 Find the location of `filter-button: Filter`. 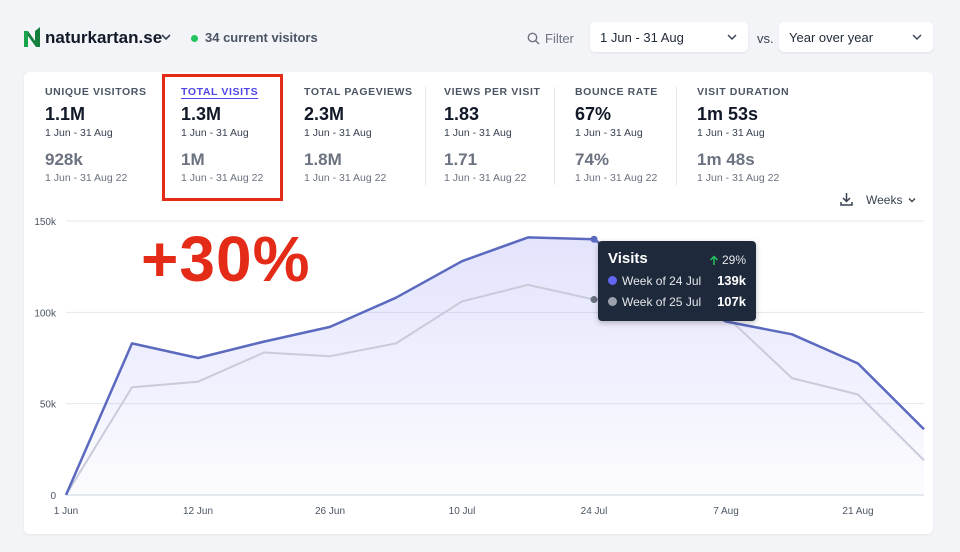

filter-button: Filter is located at coordinates (550, 38).